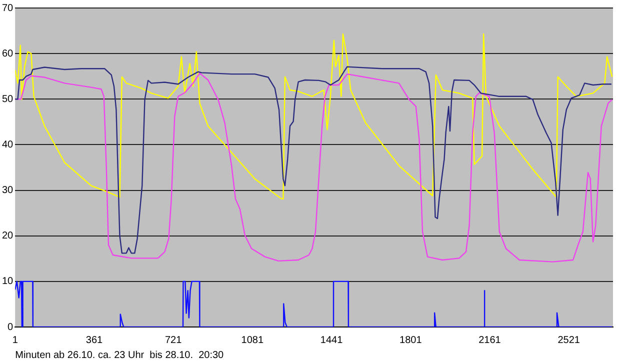  I want to click on y-tick-label: 50, so click(8, 99).